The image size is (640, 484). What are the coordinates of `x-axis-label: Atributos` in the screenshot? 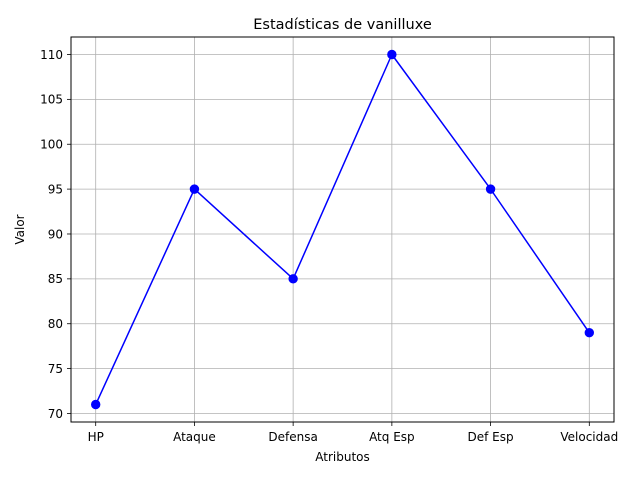 It's located at (342, 457).